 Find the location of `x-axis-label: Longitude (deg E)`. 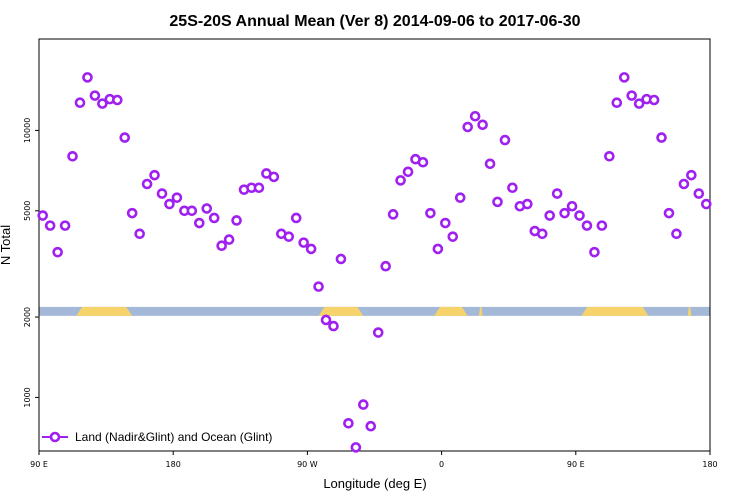

x-axis-label: Longitude (deg E) is located at coordinates (374, 483).